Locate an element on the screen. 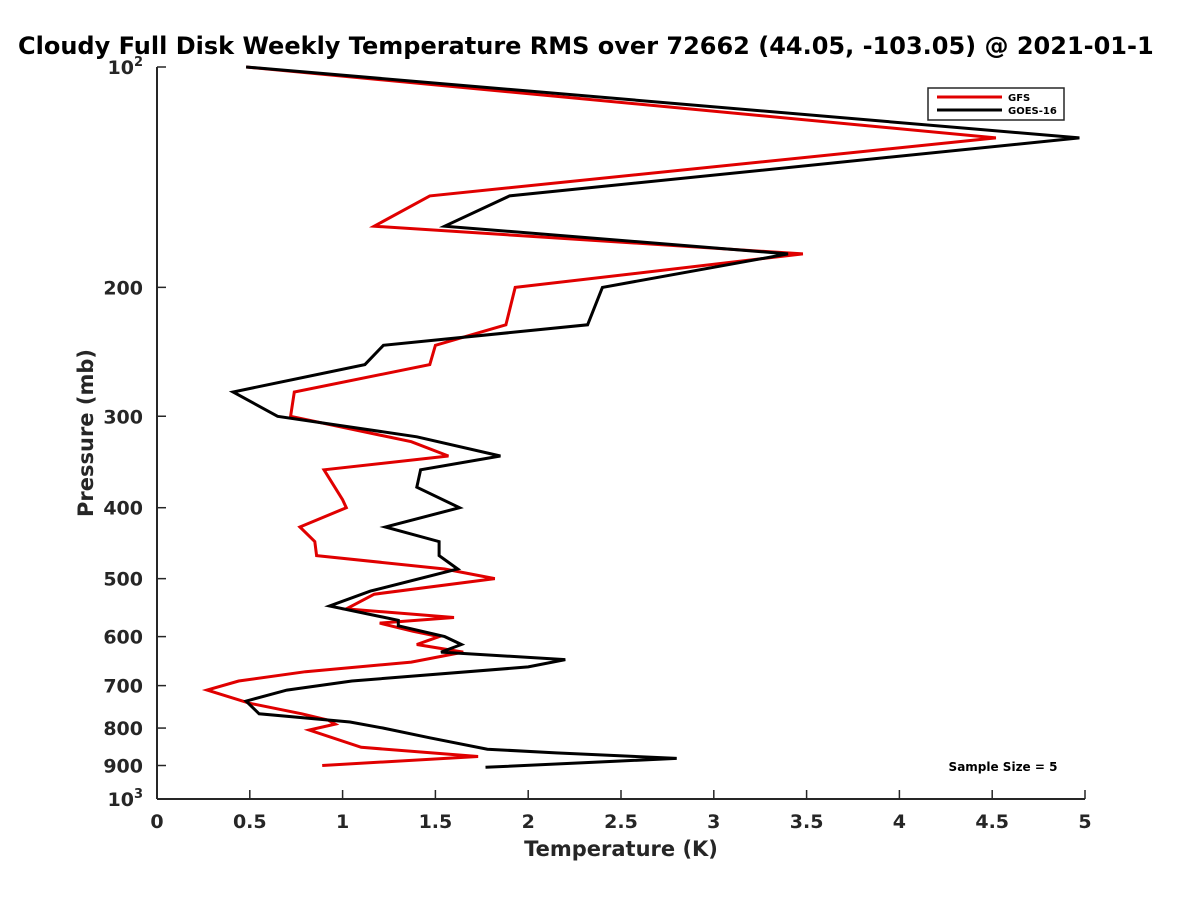 The image size is (1200, 900). y-tick-label: 900 is located at coordinates (123, 767).